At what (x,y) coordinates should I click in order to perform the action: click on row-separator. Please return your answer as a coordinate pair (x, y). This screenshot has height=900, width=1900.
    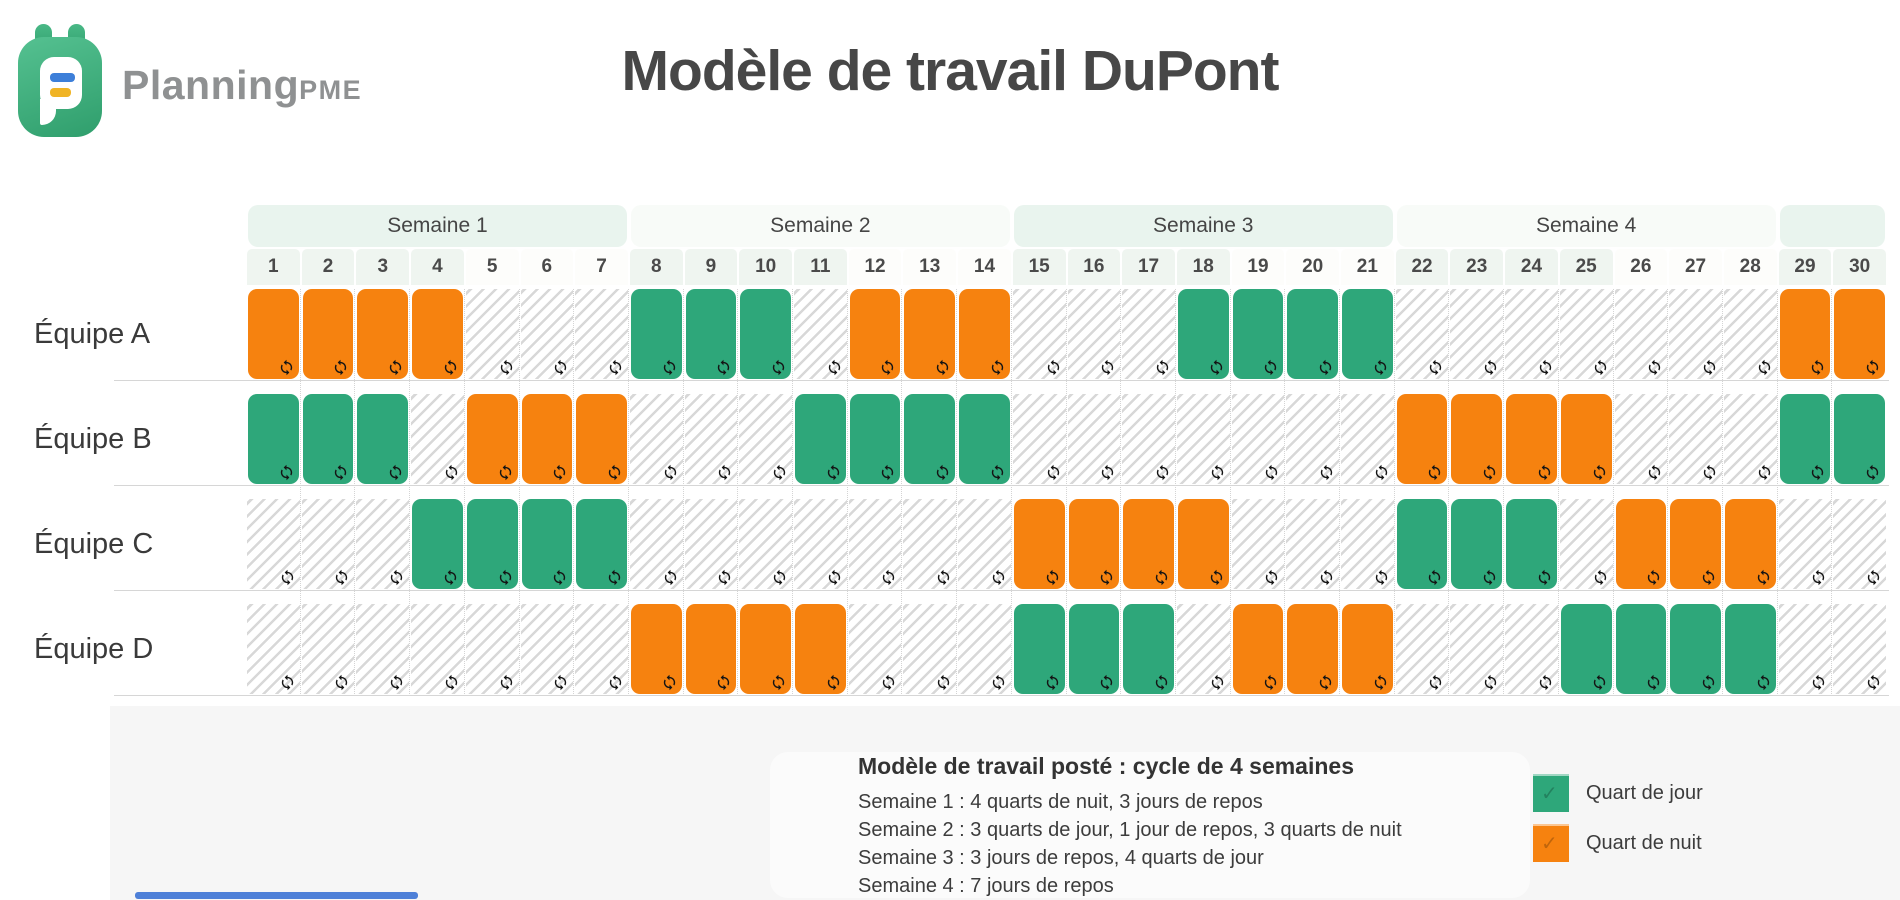
    Looking at the image, I should click on (1001, 695).